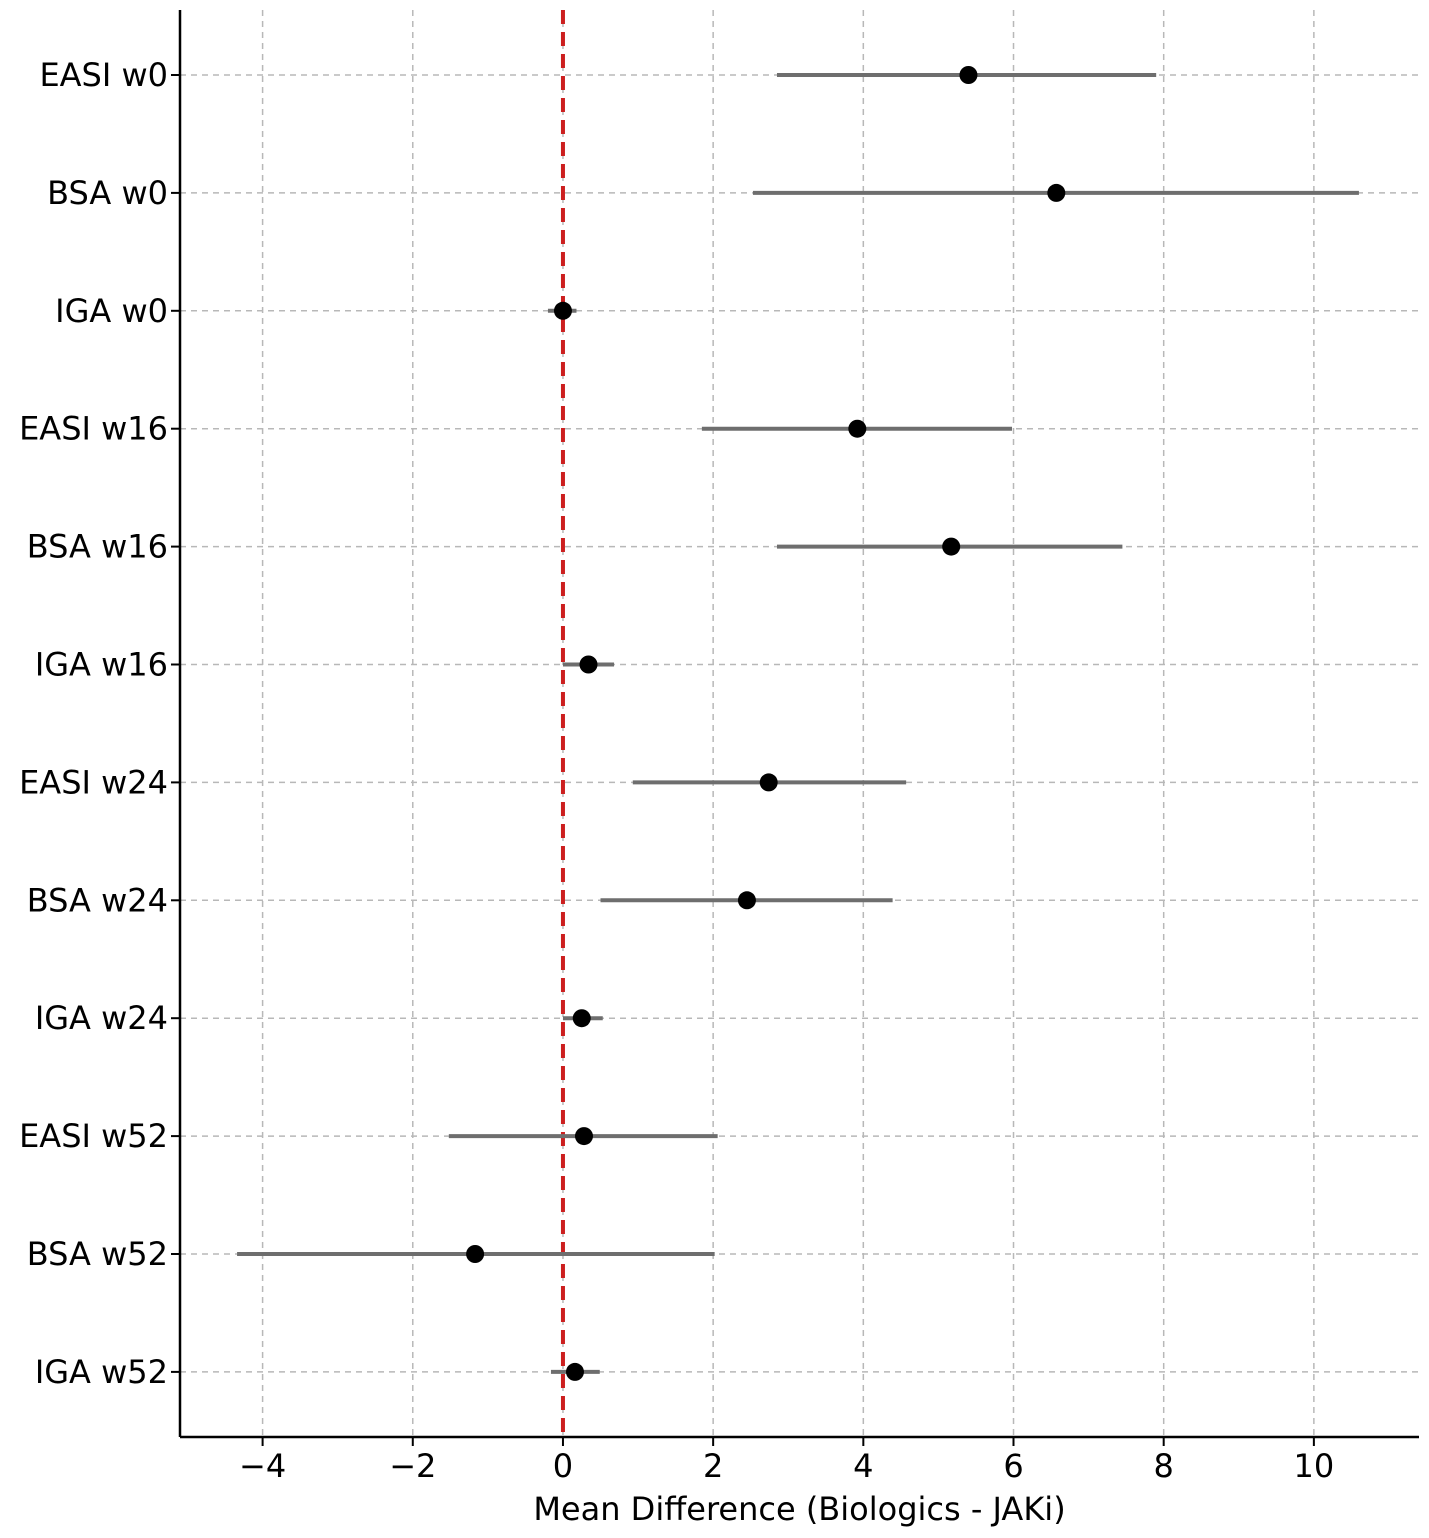  I want to click on y-tick-label: IGA w16, so click(101, 665).